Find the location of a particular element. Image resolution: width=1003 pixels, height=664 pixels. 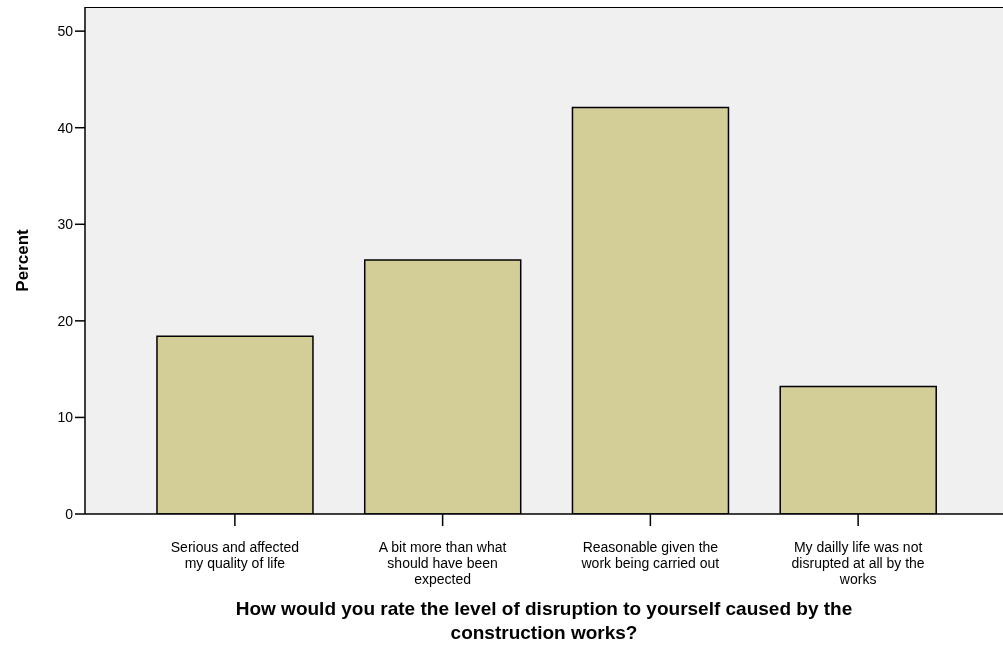

y-axis-title: Percent is located at coordinates (23, 260).